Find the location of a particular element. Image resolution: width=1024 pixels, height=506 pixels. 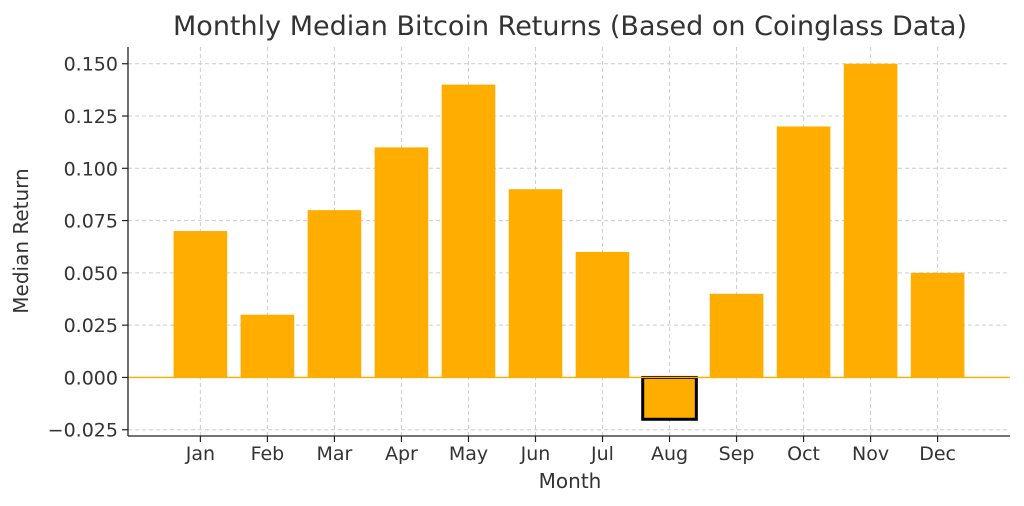

x-tick-label: Feb is located at coordinates (268, 454).